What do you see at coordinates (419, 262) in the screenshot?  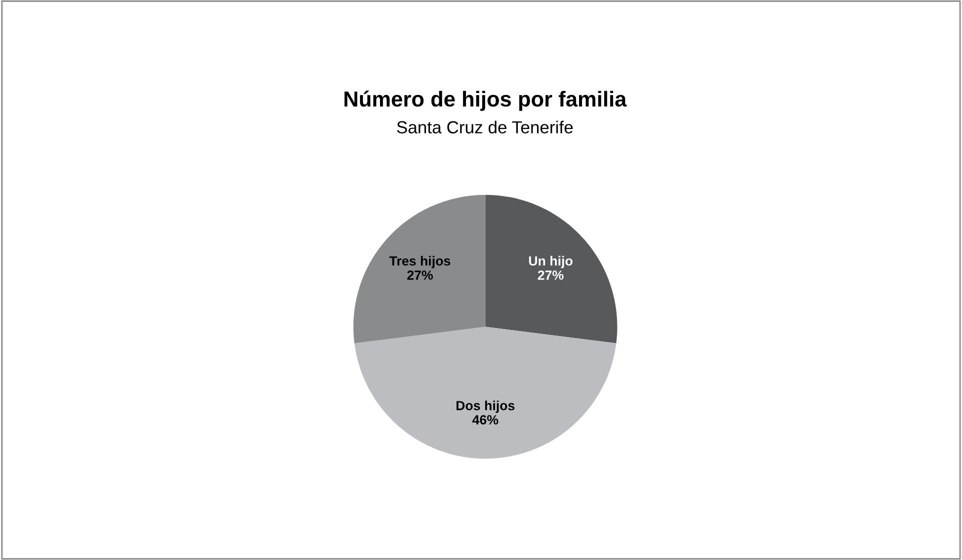 I see `slice-label: Tres hijos` at bounding box center [419, 262].